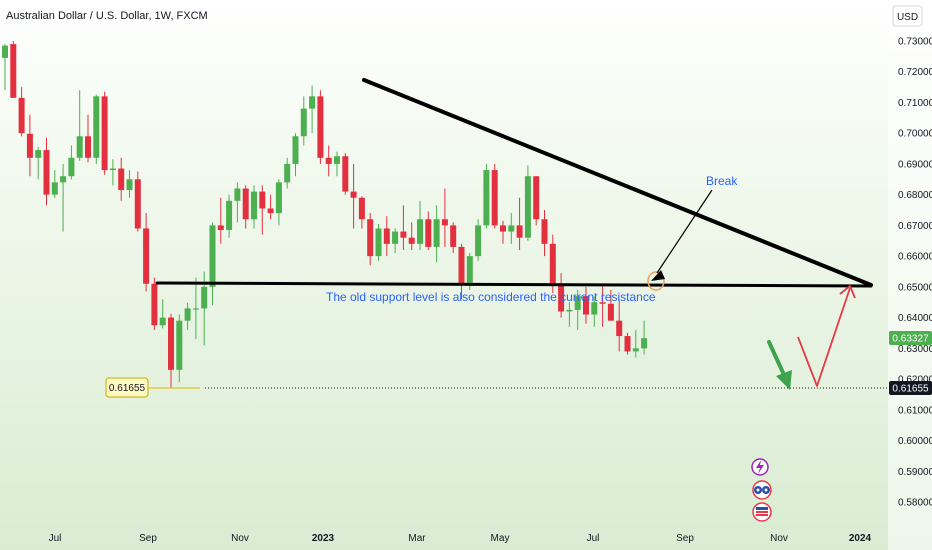  I want to click on break-label: Break, so click(722, 181).